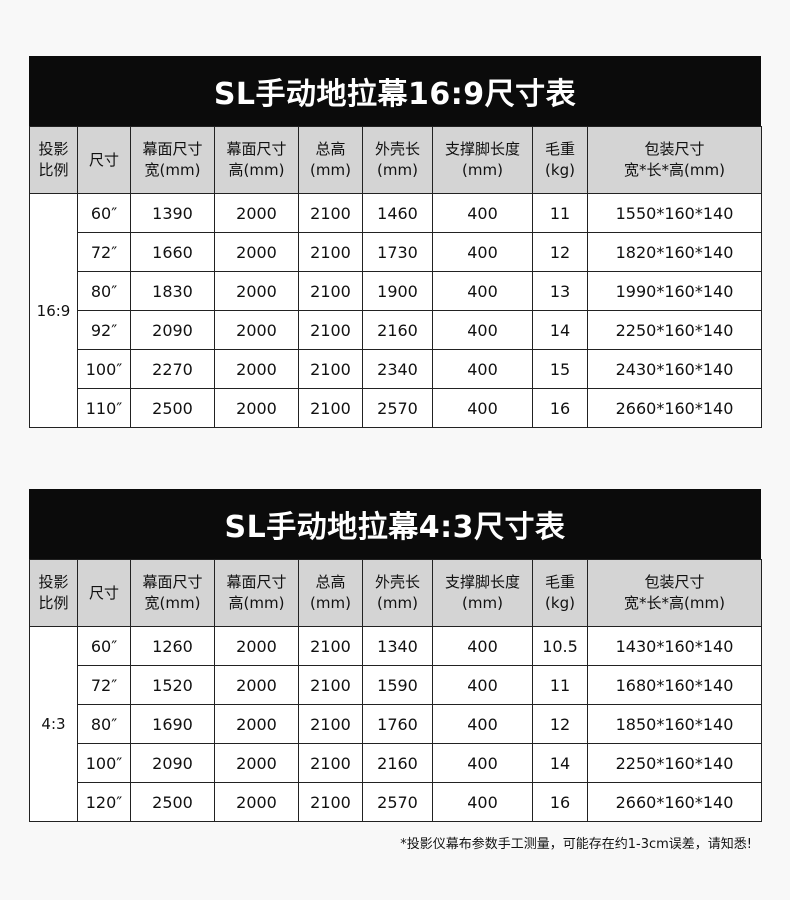 The image size is (790, 900). I want to click on table-row: 120″ 2500 2000 2100 2570 400 16 2660*160*140, so click(396, 802).